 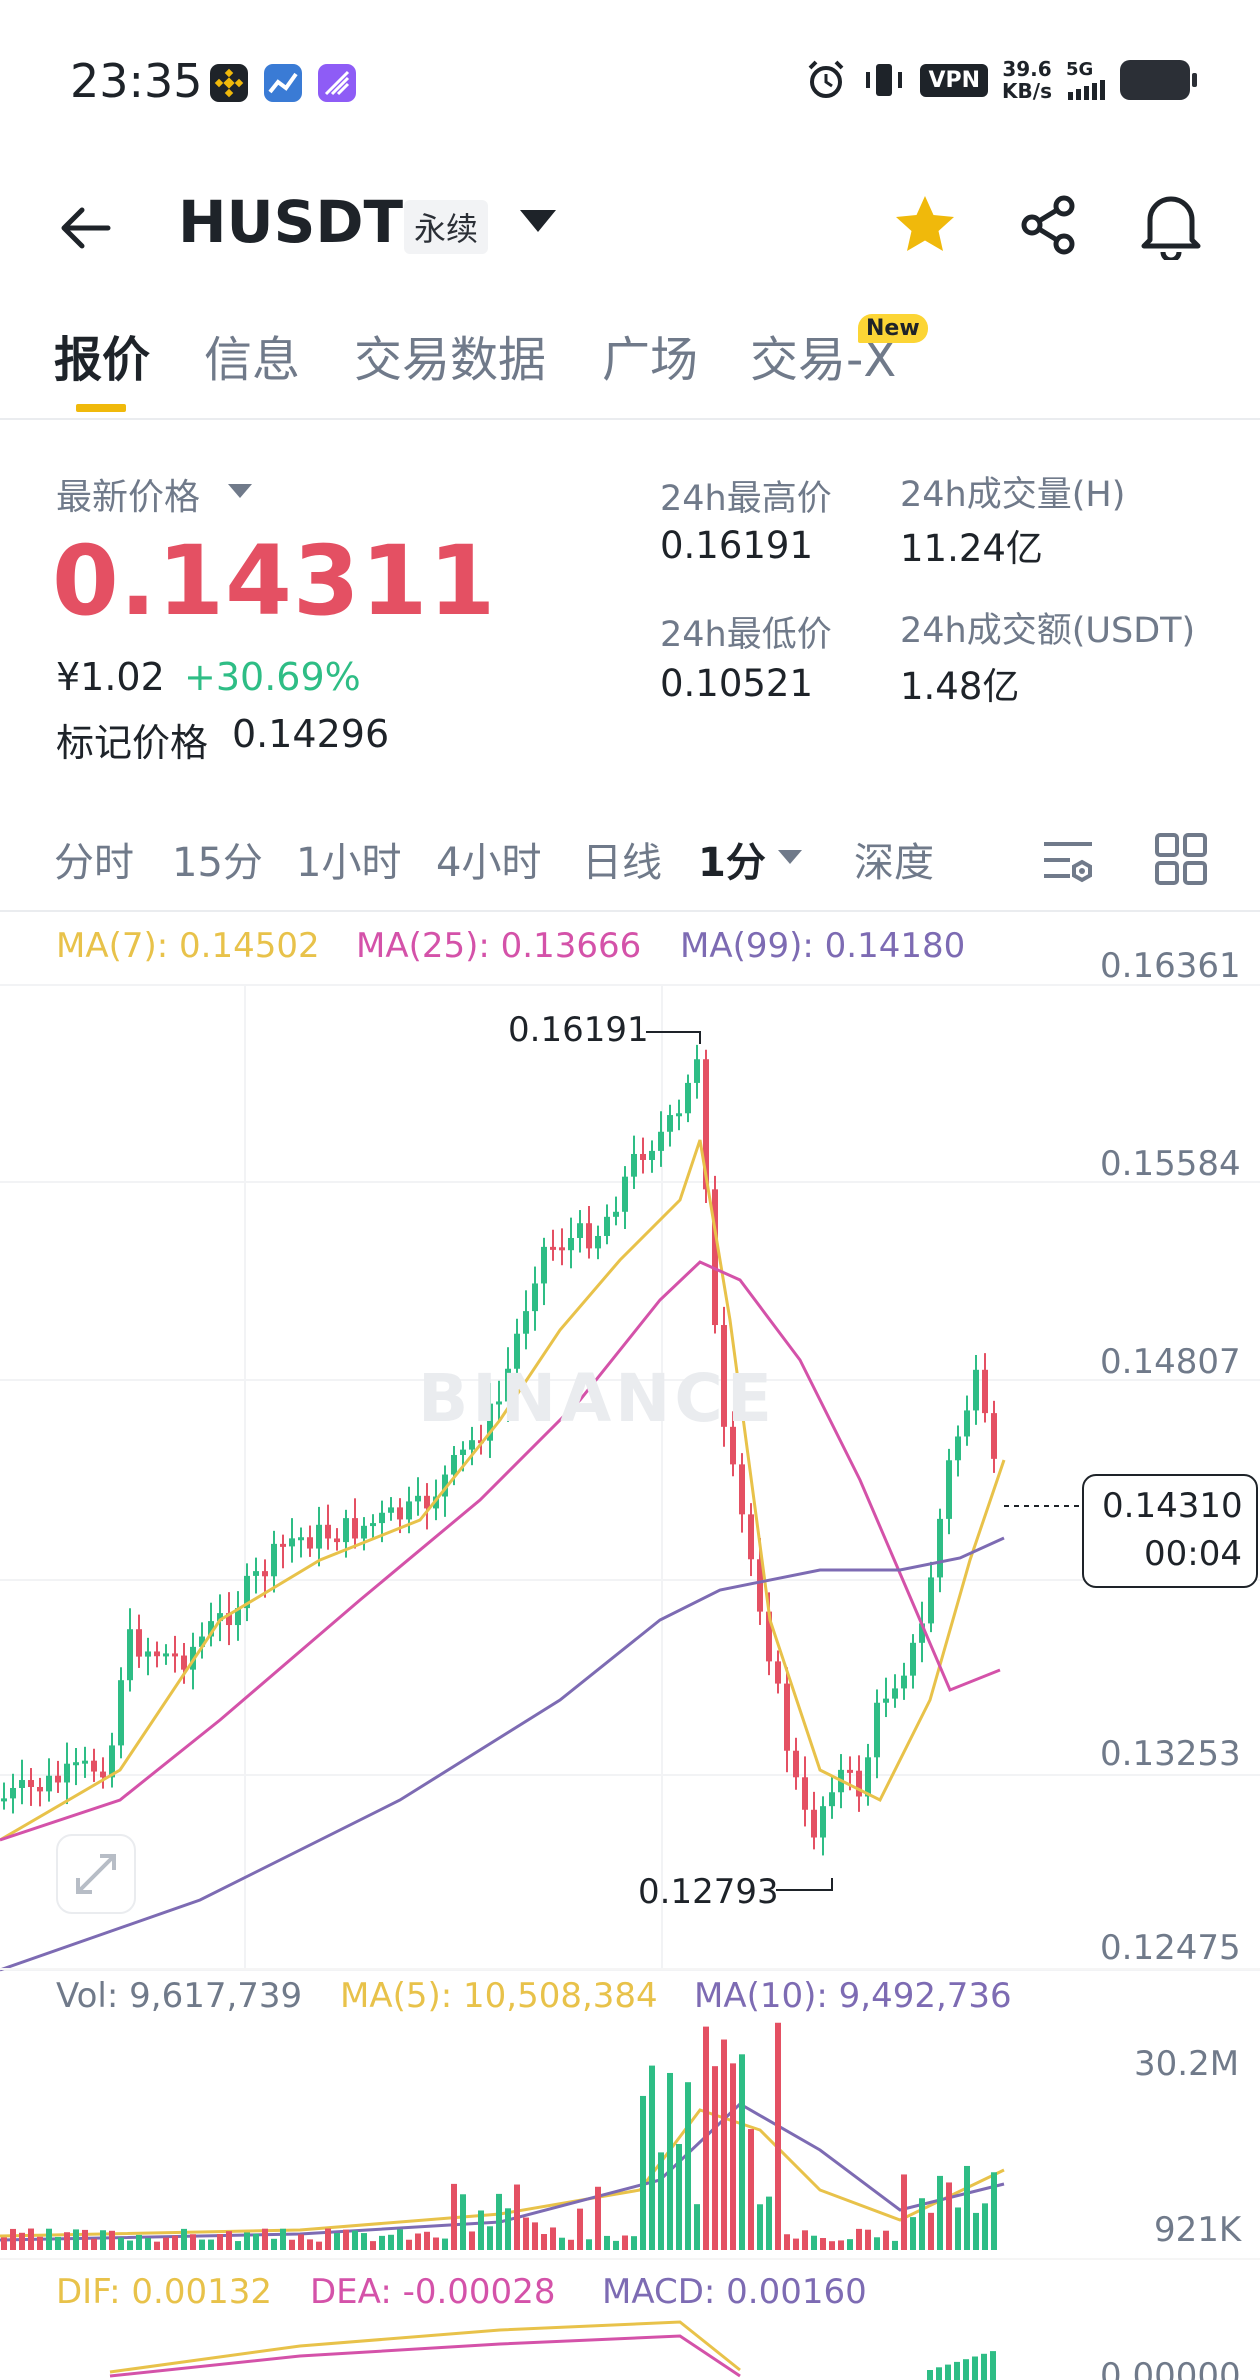 I want to click on current-price-tag: 0.14310 00:04, so click(x=1170, y=1531).